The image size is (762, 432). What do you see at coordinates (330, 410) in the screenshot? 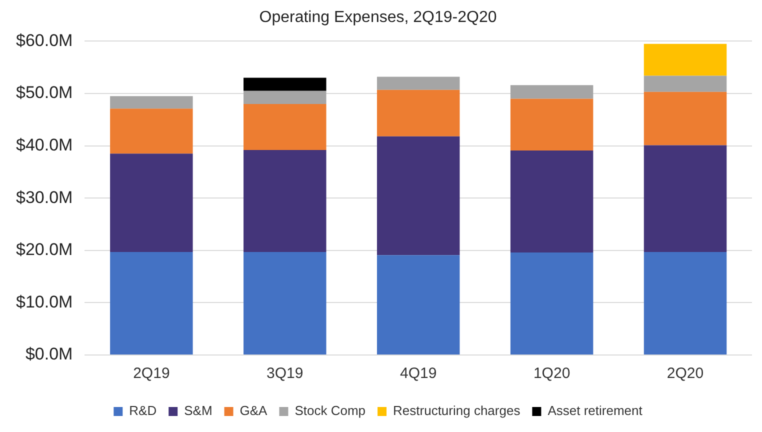
I see `legend-label: Stock Comp` at bounding box center [330, 410].